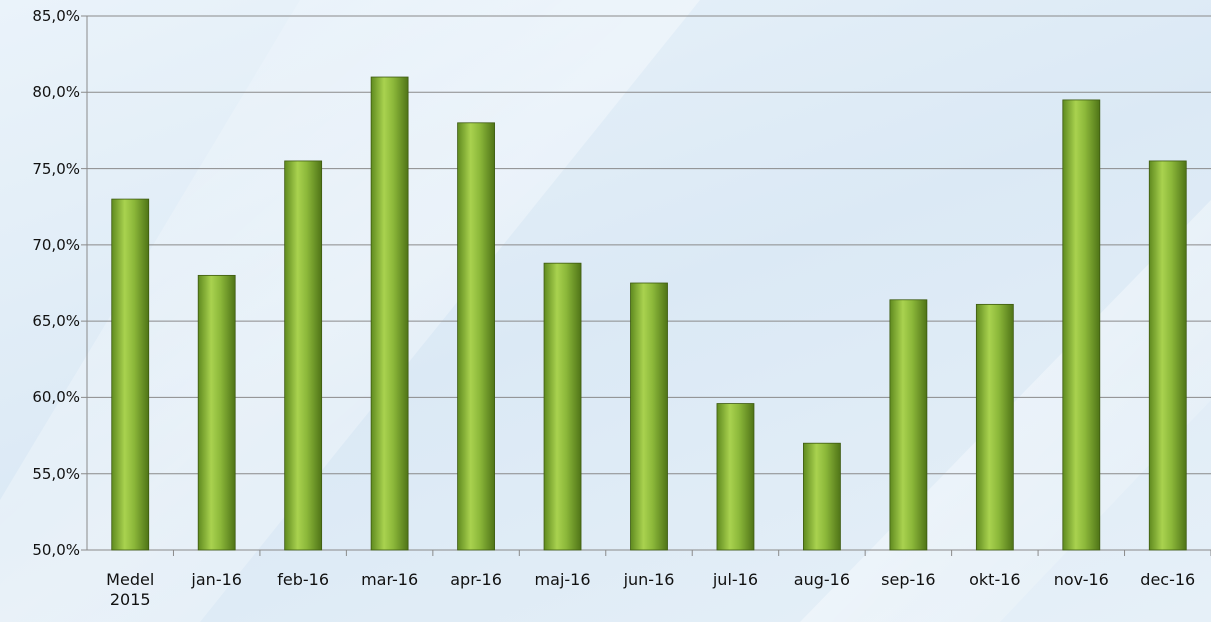 The height and width of the screenshot is (622, 1211). I want to click on x-tick-label: jul-16, so click(735, 579).